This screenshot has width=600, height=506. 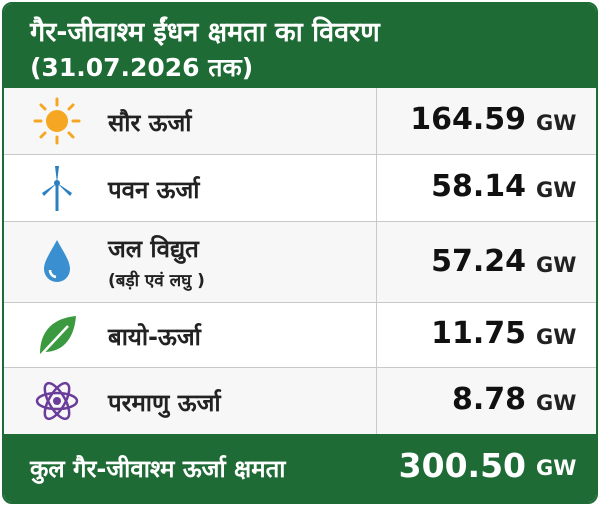 What do you see at coordinates (478, 261) in the screenshot?
I see `row-value: 57.24` at bounding box center [478, 261].